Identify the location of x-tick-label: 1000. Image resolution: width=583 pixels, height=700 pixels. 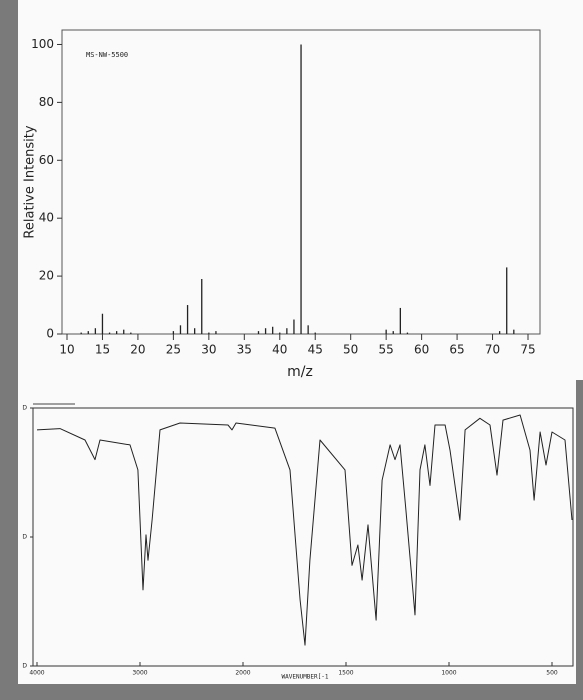
(448, 673).